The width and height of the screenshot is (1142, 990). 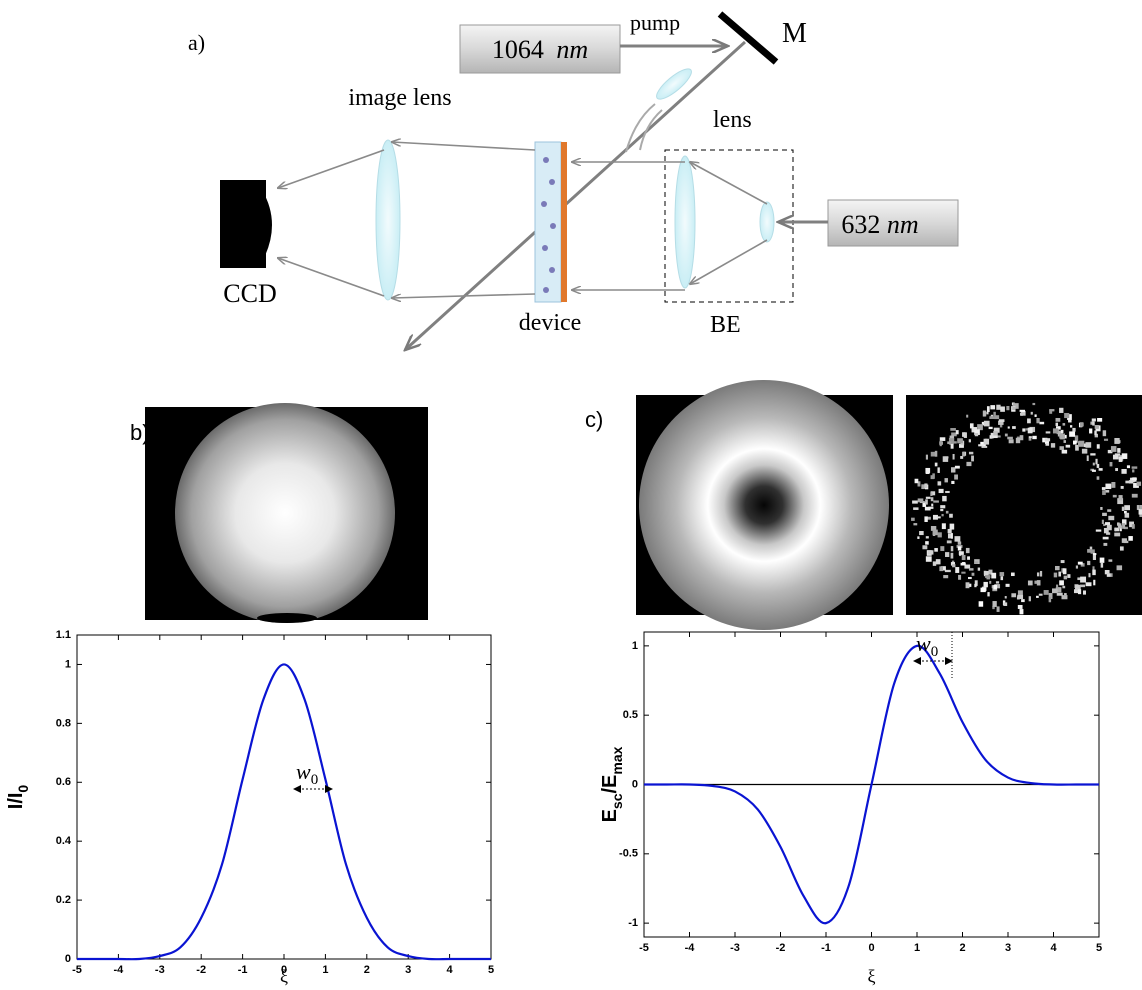 I want to click on data-line, so click(x=283, y=812).